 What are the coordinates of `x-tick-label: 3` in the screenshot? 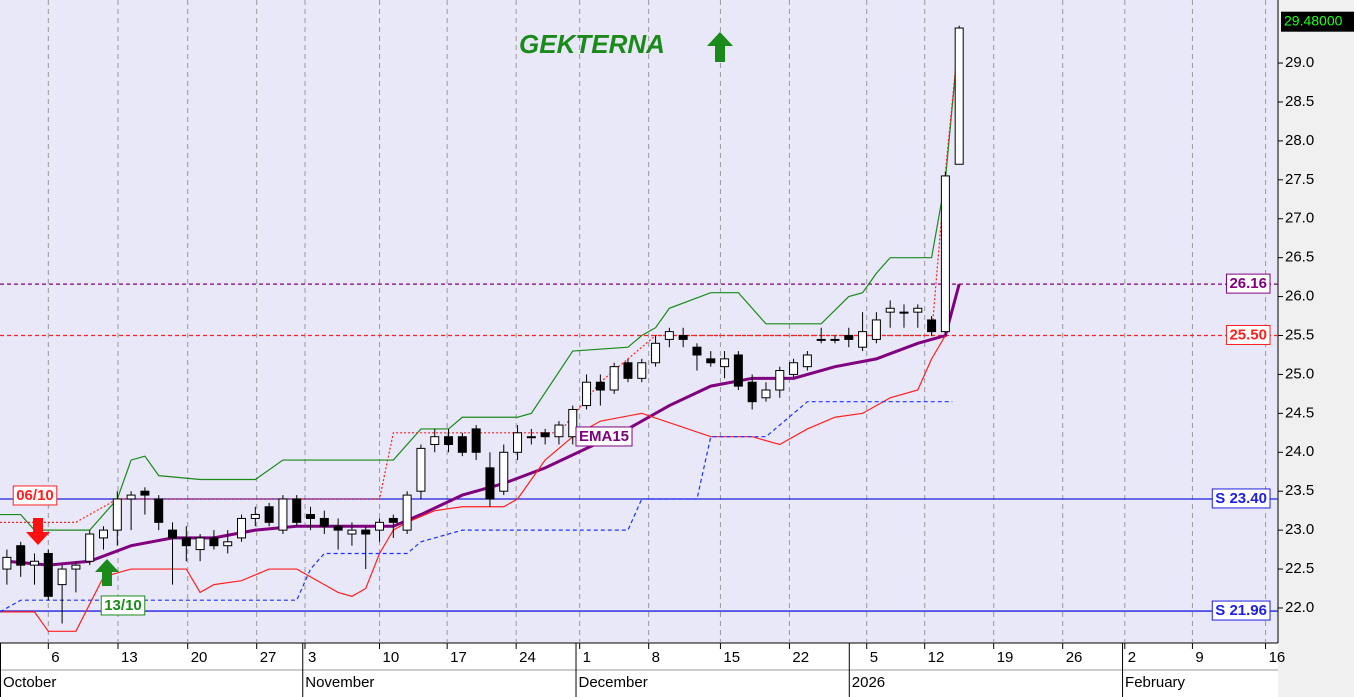 It's located at (312, 657).